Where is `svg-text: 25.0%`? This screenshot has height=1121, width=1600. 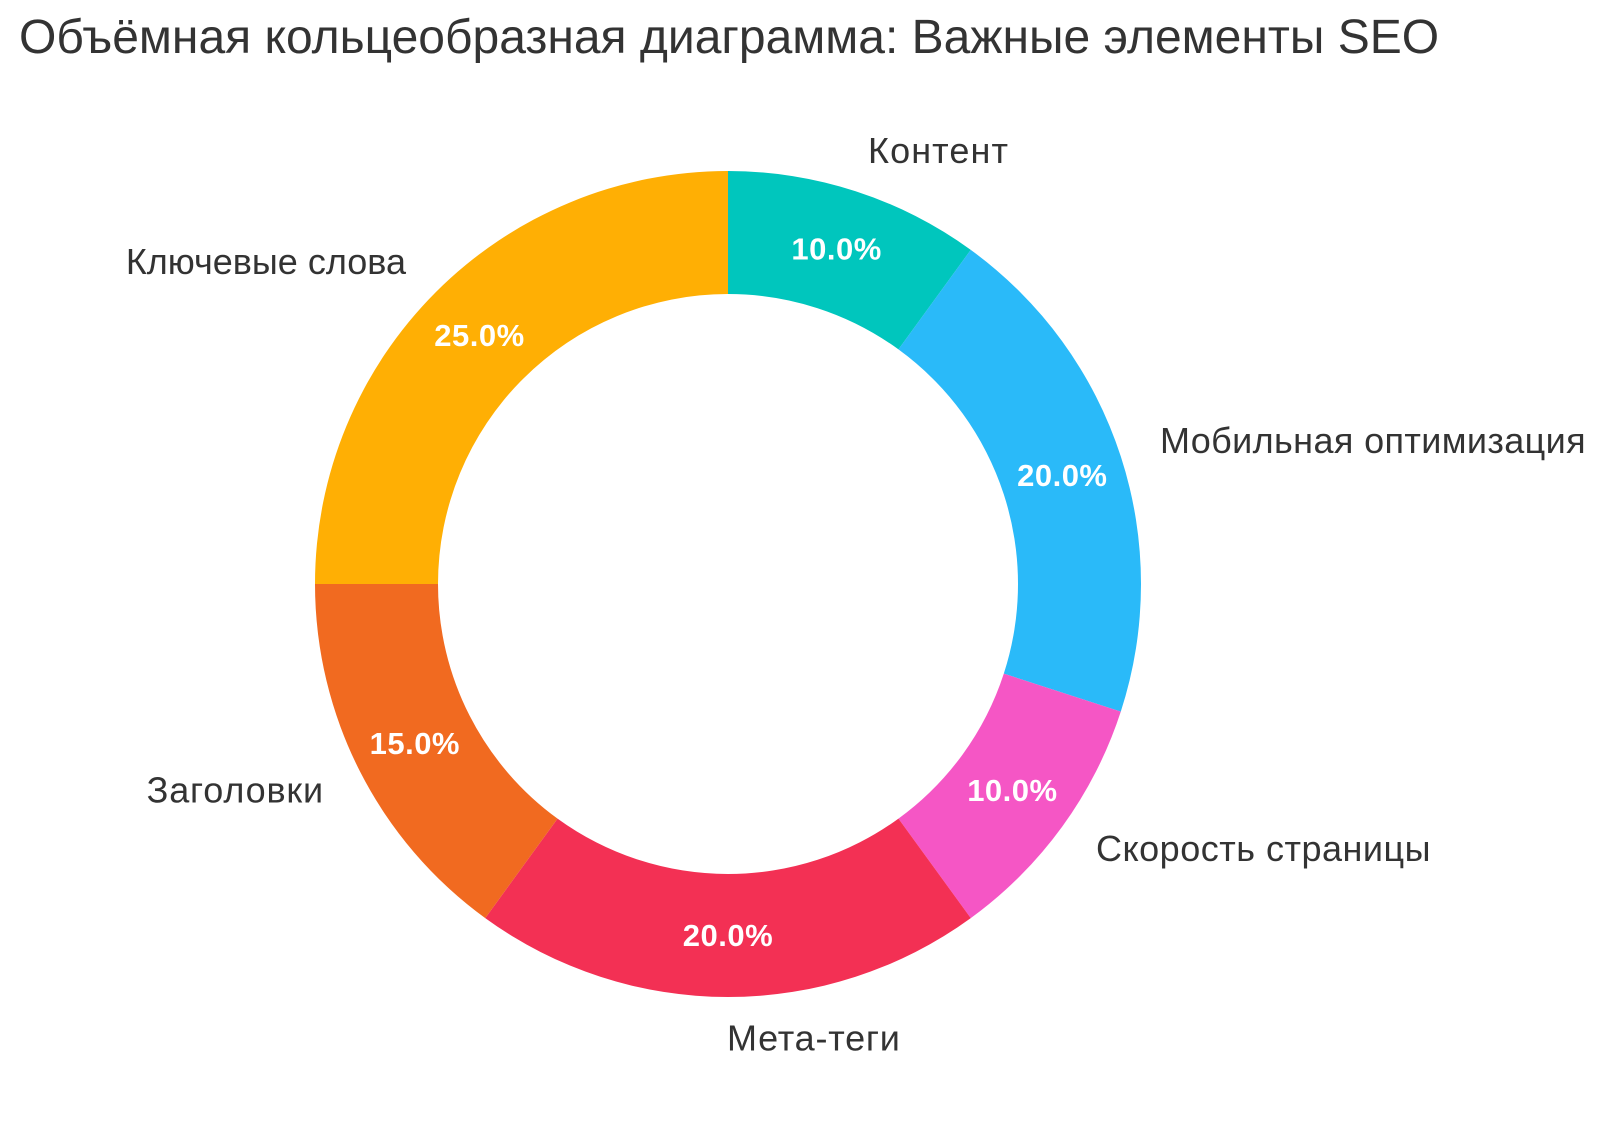 svg-text: 25.0% is located at coordinates (479, 335).